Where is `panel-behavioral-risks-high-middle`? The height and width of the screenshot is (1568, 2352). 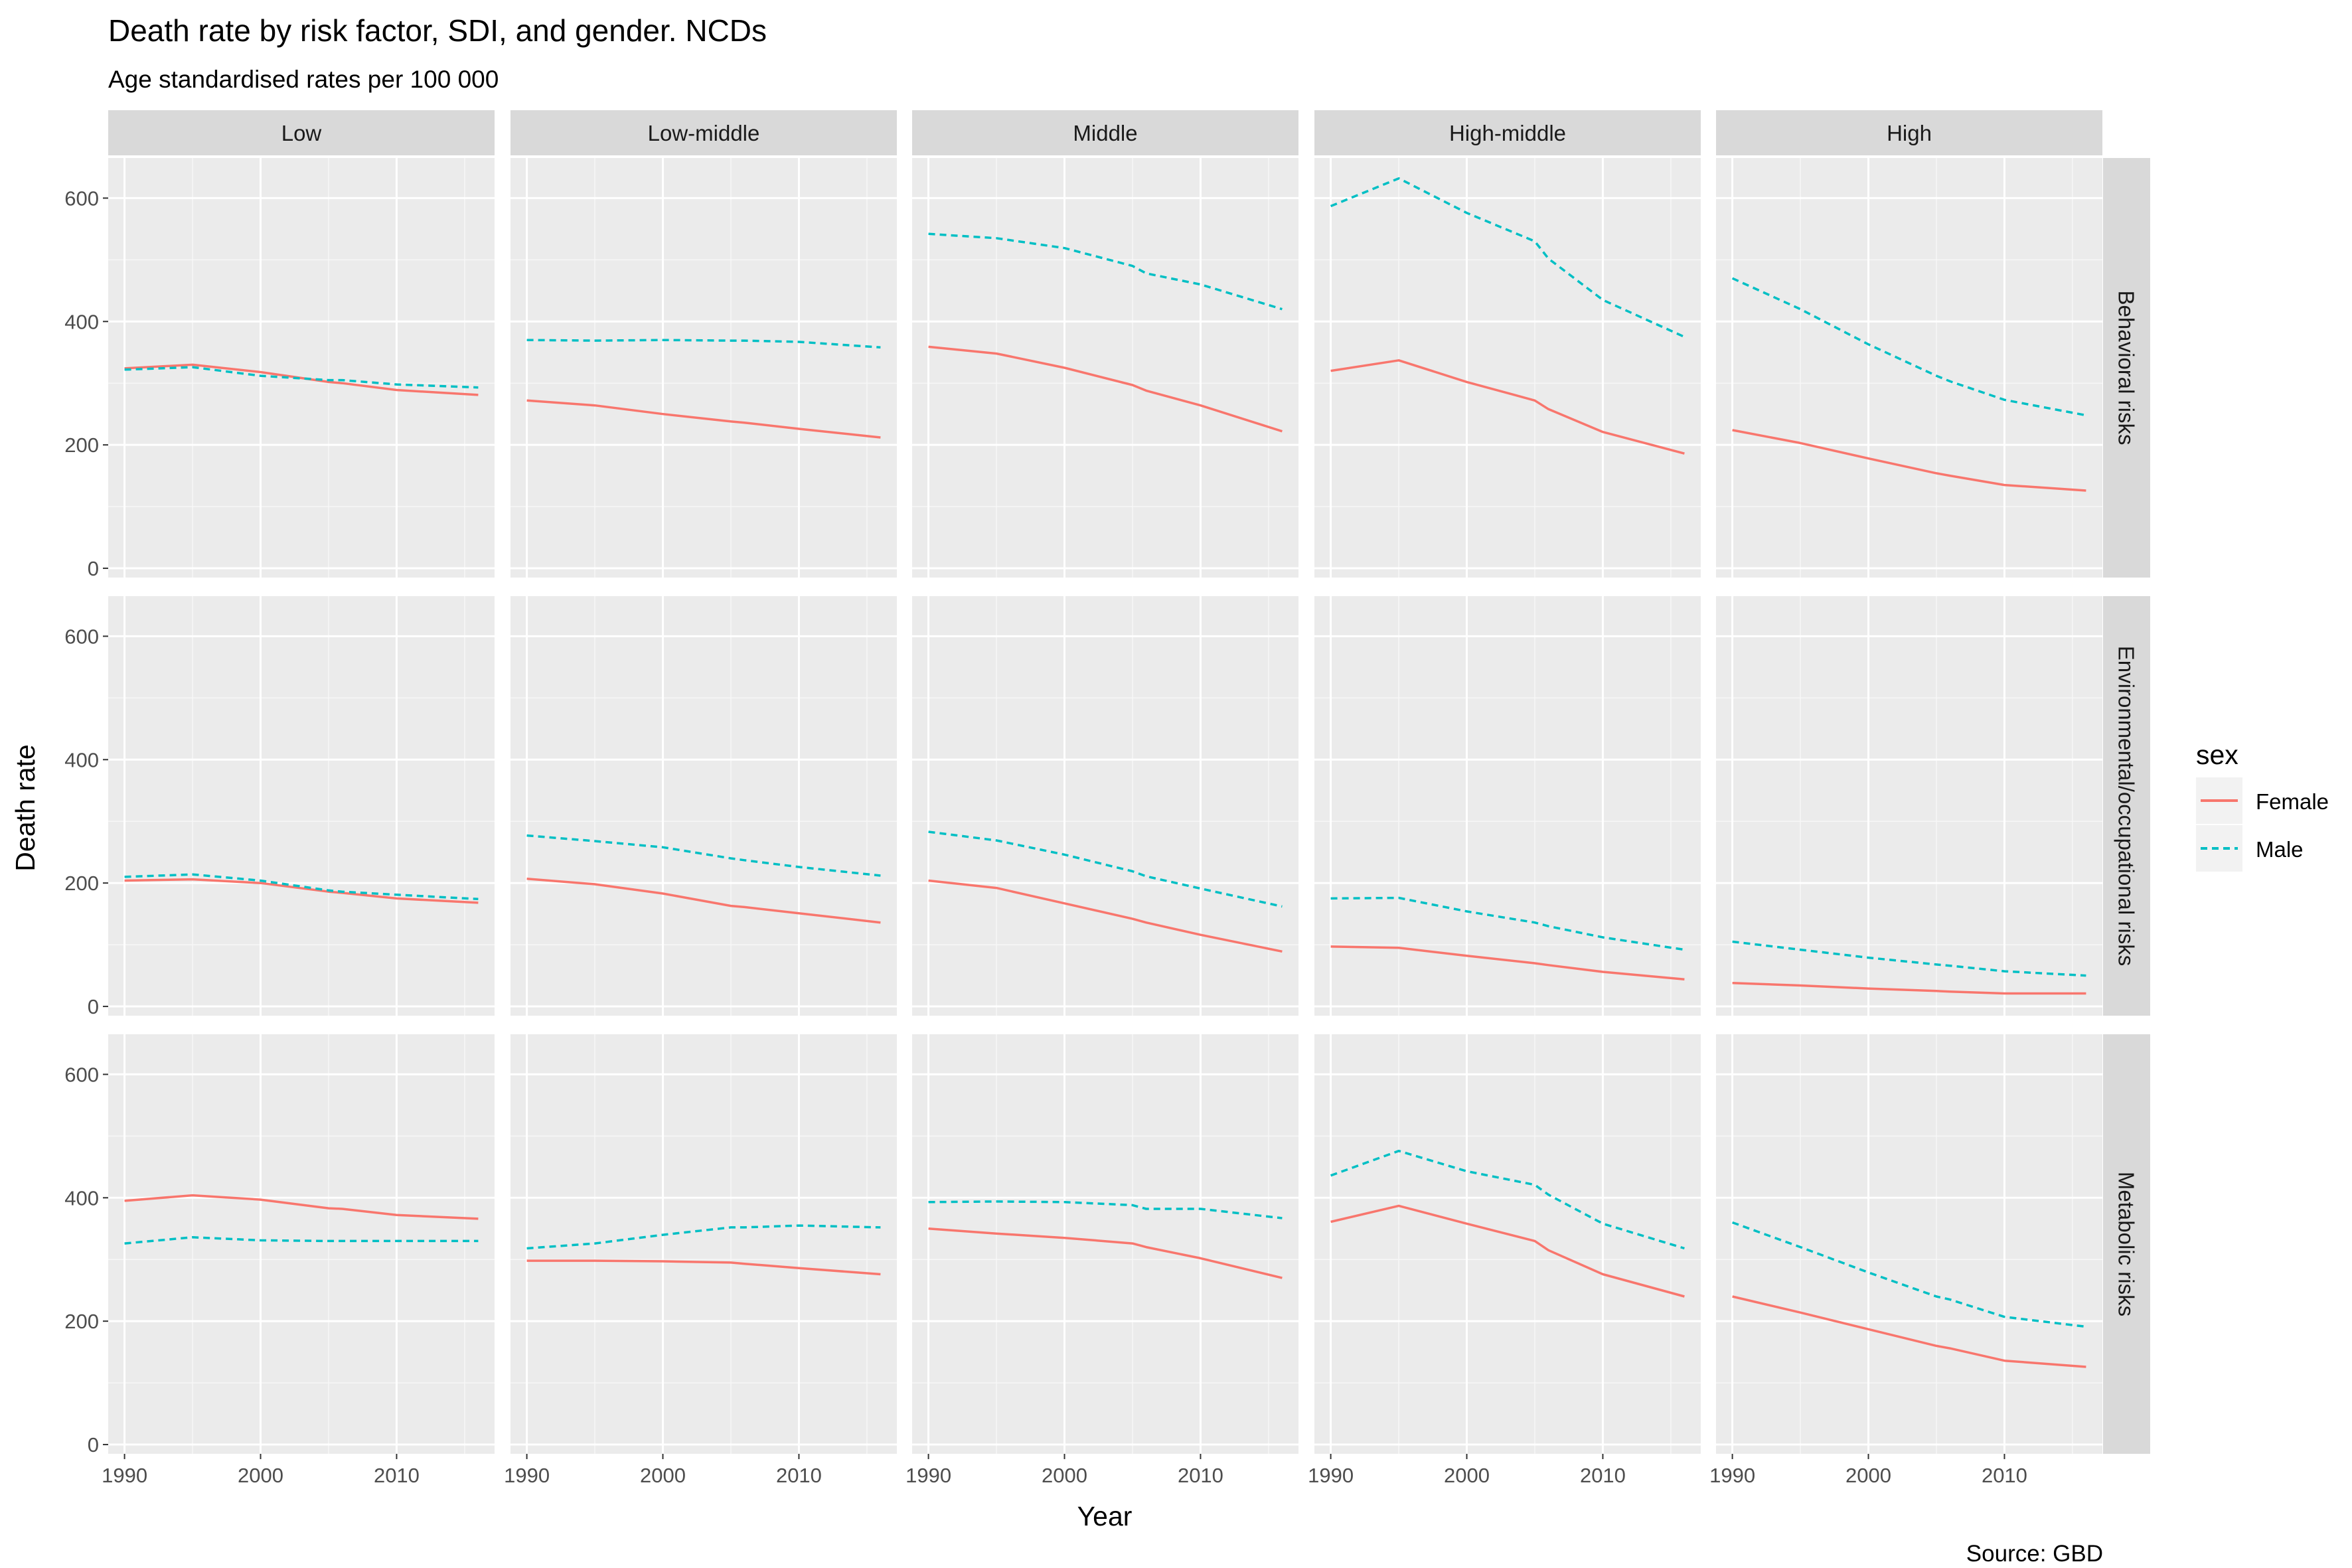
panel-behavioral-risks-high-middle is located at coordinates (1508, 368).